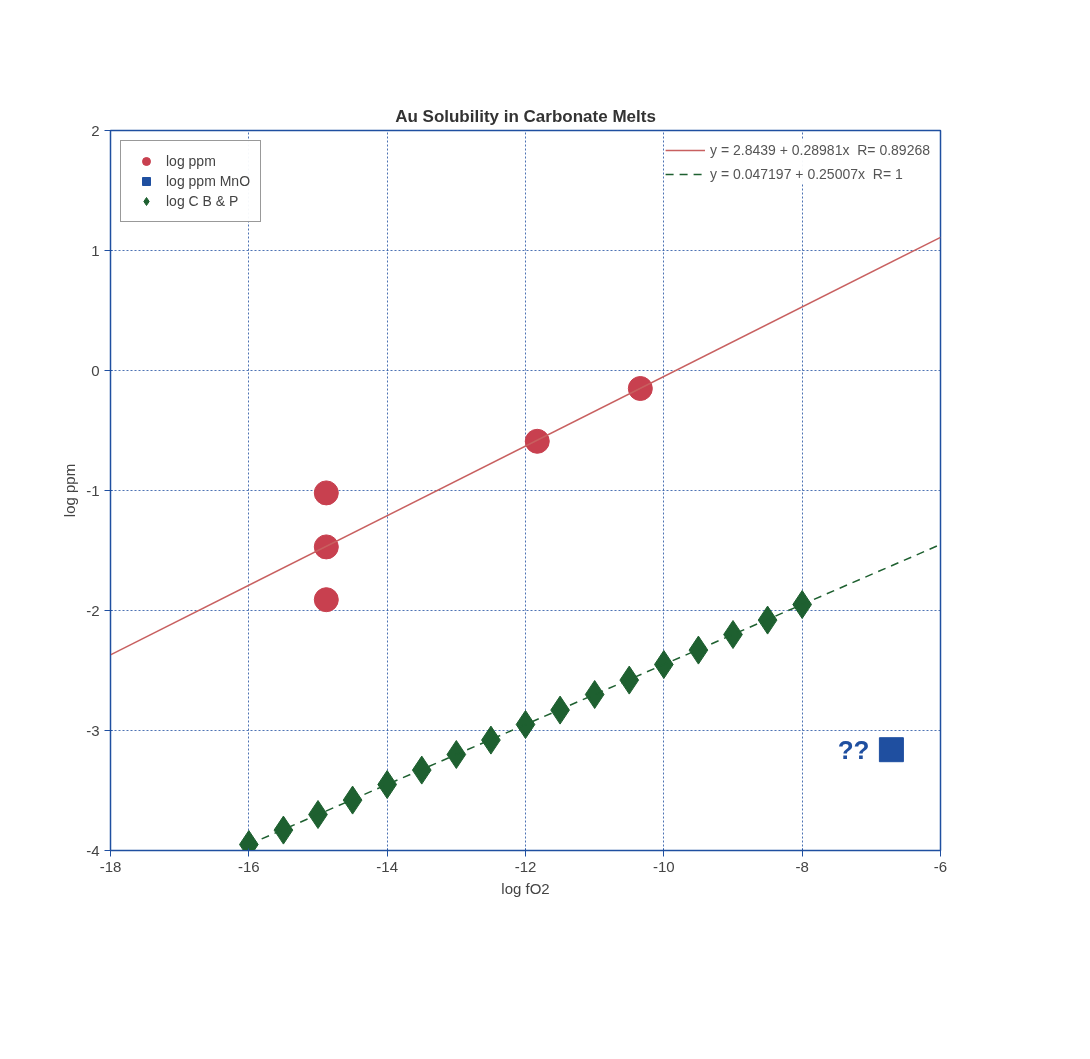 This screenshot has height=1059, width=1090. Describe the element at coordinates (525, 888) in the screenshot. I see `x-axis-title: log fO2` at that location.